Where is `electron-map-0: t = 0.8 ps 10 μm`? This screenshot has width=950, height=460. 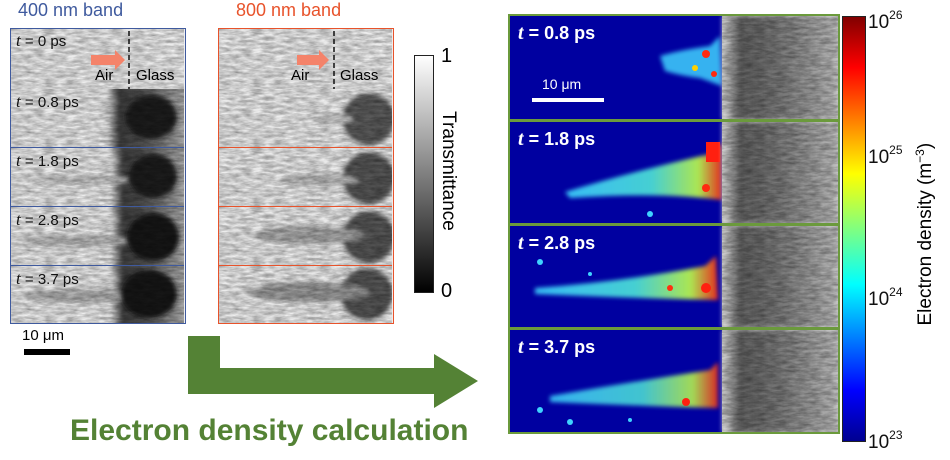
electron-map-0: t = 0.8 ps 10 μm is located at coordinates (674, 67).